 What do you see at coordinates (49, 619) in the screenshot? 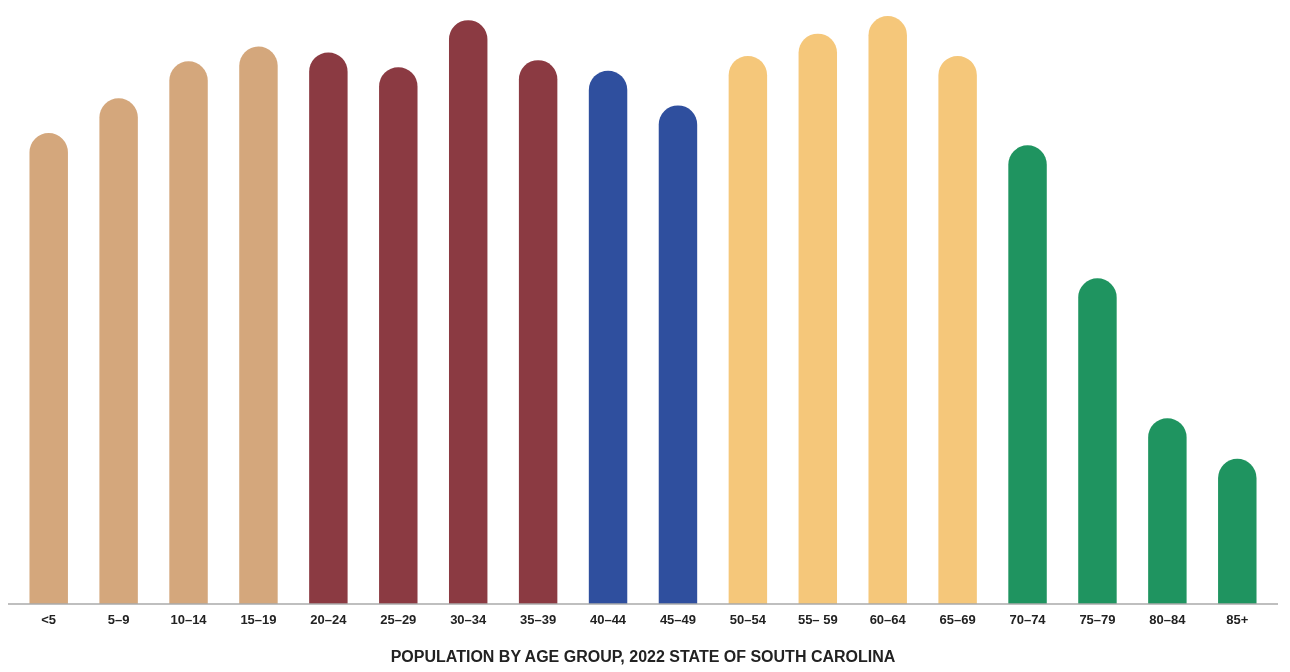
I see `x-tick-label: <5` at bounding box center [49, 619].